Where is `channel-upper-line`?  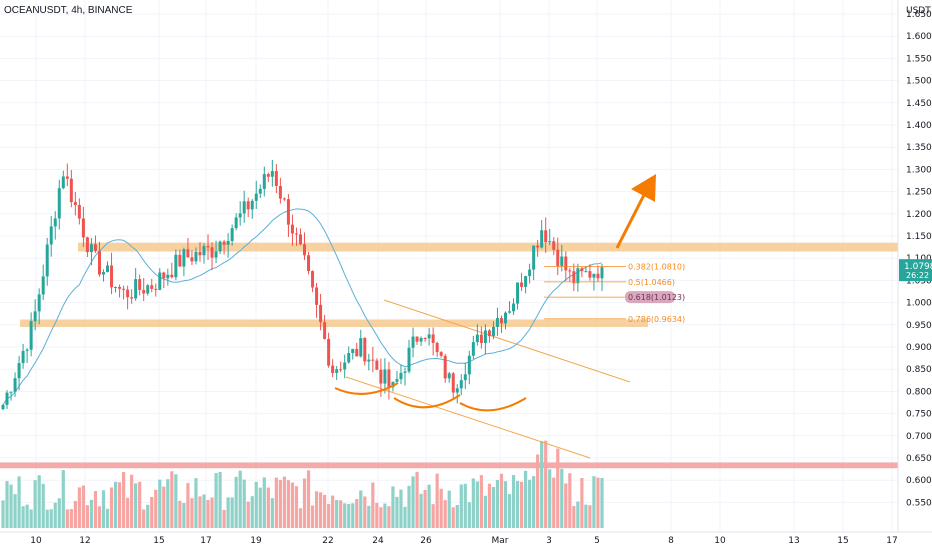
channel-upper-line is located at coordinates (507, 341).